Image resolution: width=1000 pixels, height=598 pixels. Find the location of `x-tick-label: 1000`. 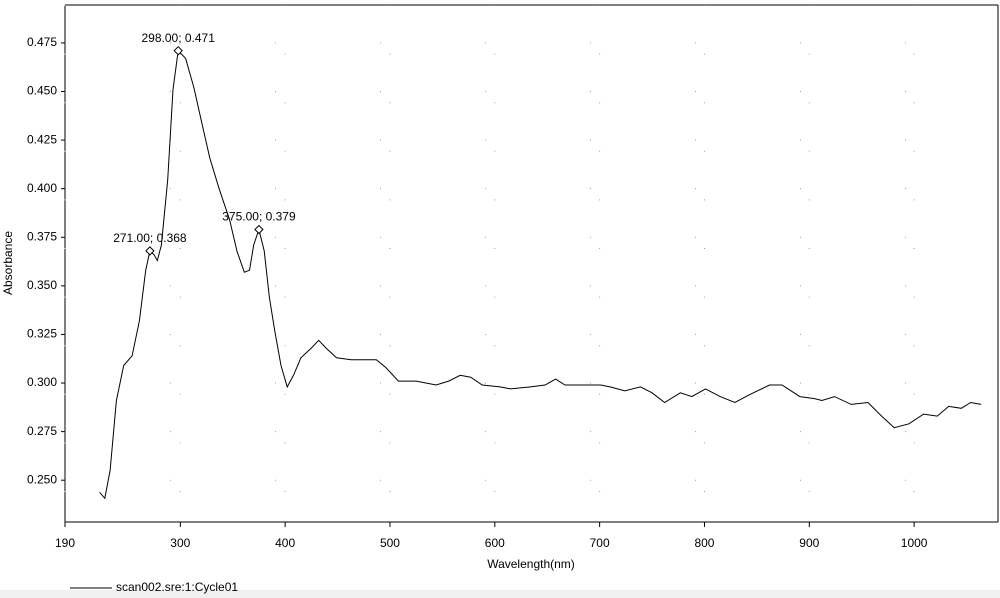

x-tick-label: 1000 is located at coordinates (914, 543).